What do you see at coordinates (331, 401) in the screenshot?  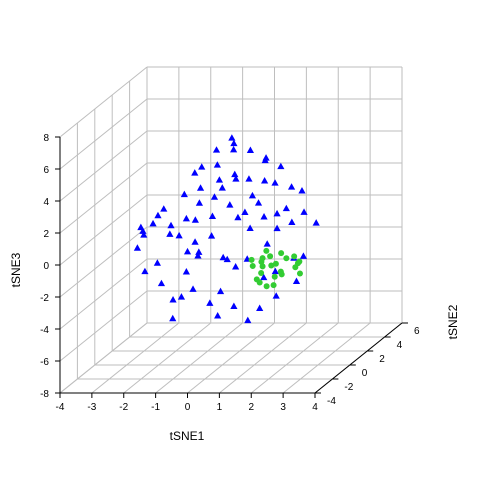 I see `y-tick-label: -4` at bounding box center [331, 401].